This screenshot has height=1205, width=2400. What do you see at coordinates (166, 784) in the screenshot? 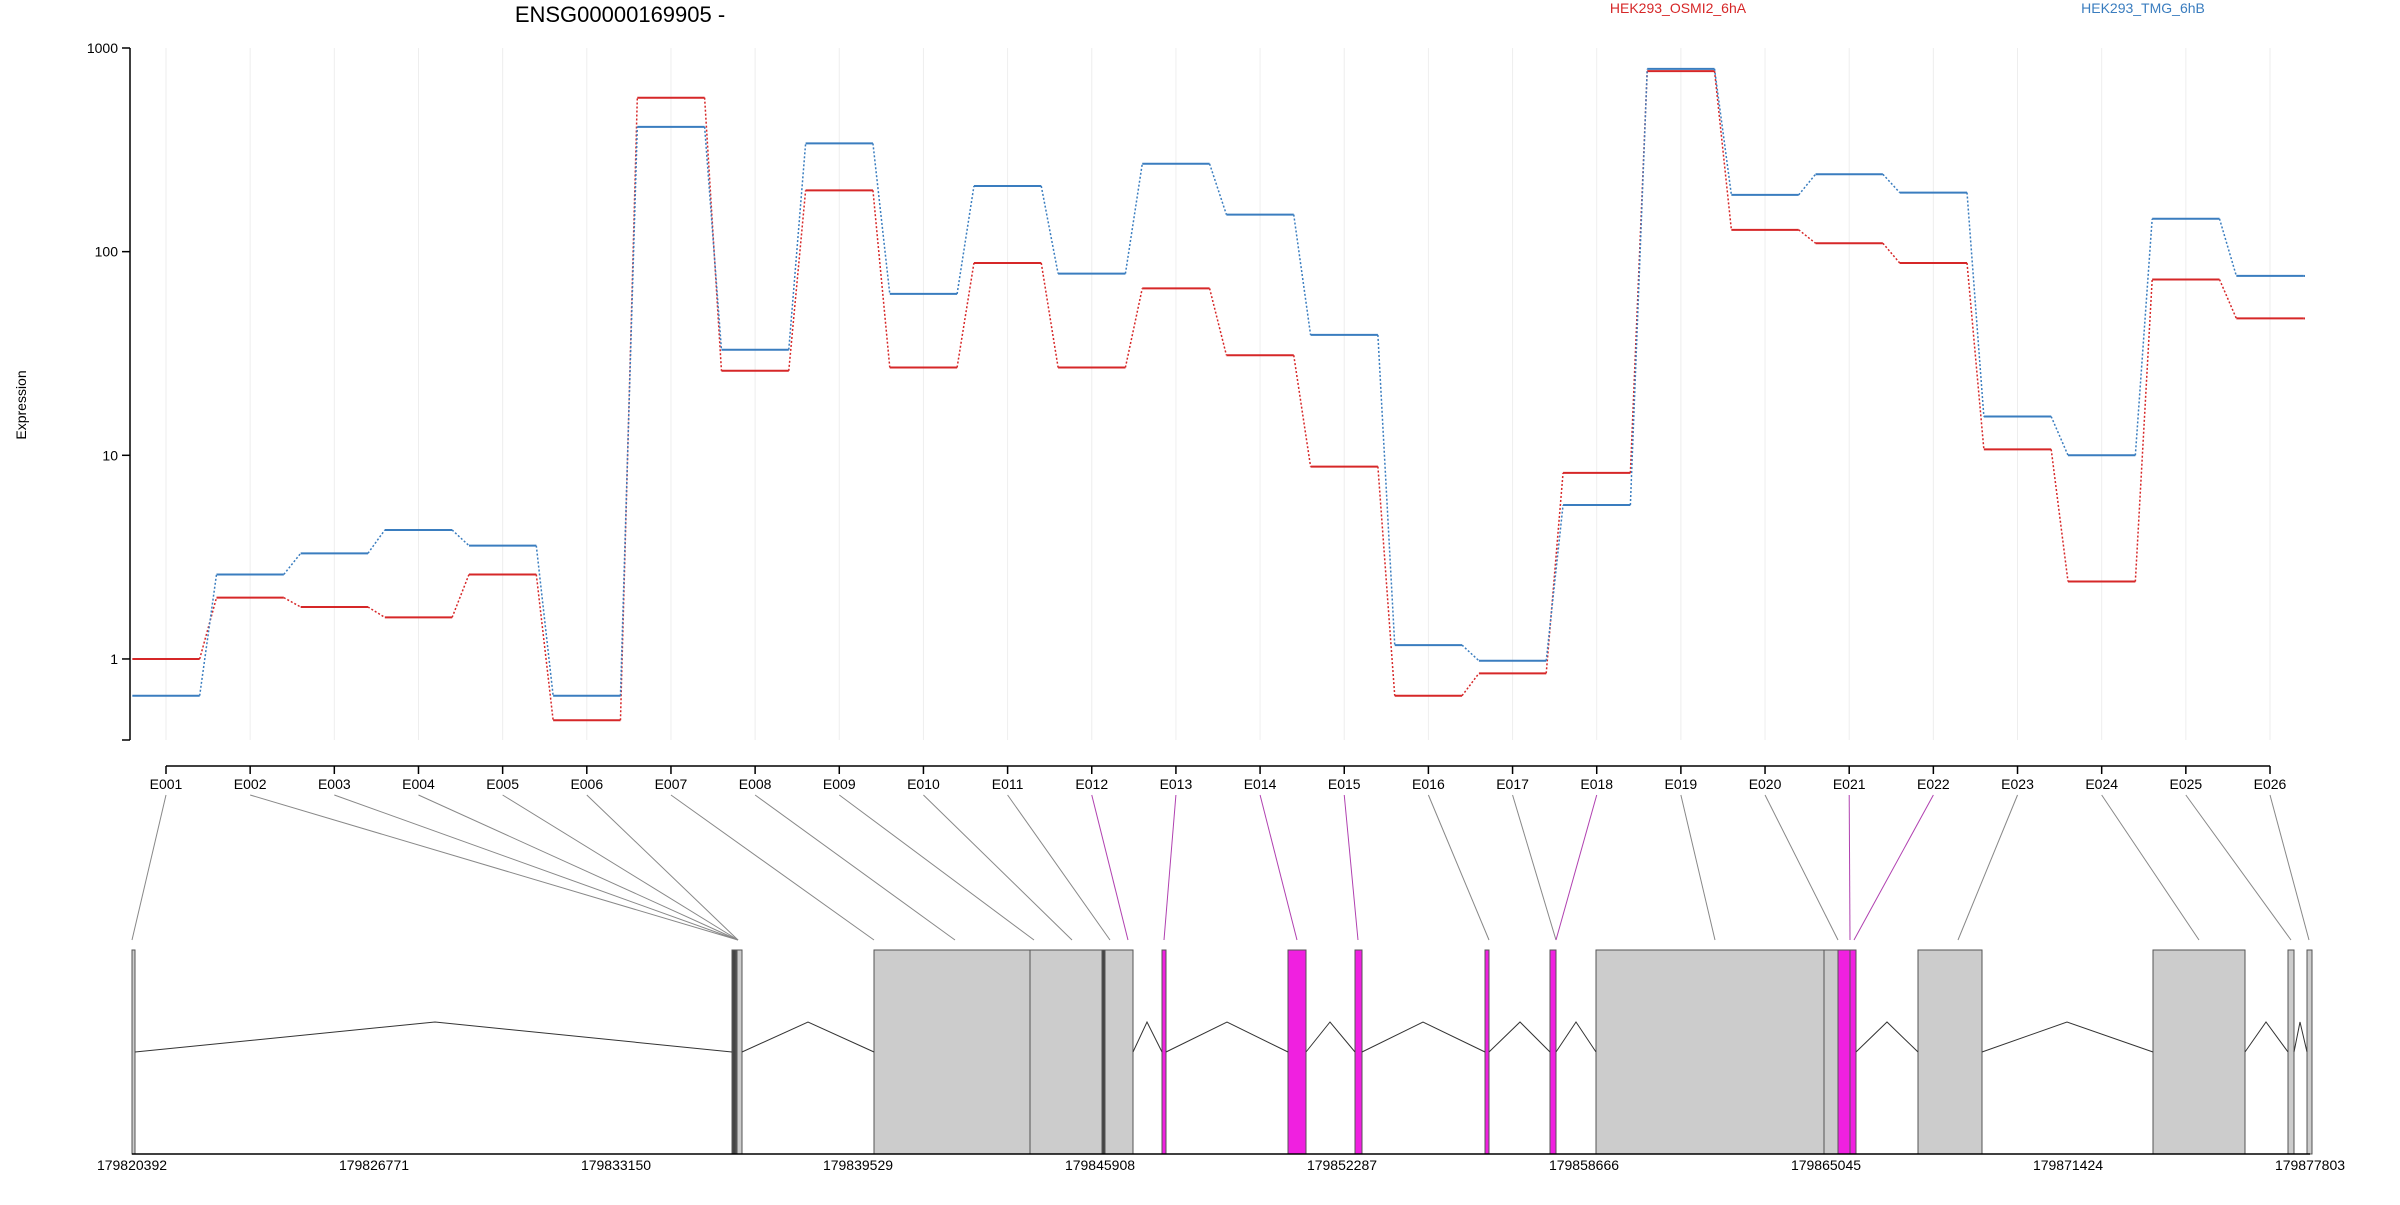
I see `x-tick-label: E001` at bounding box center [166, 784].